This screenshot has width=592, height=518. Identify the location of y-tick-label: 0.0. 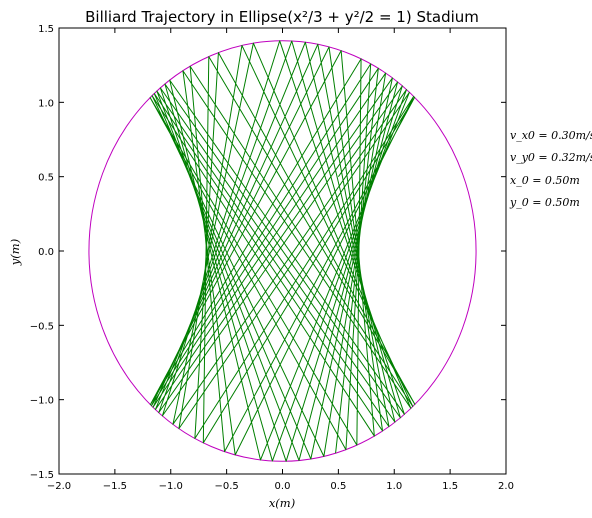
(46, 252).